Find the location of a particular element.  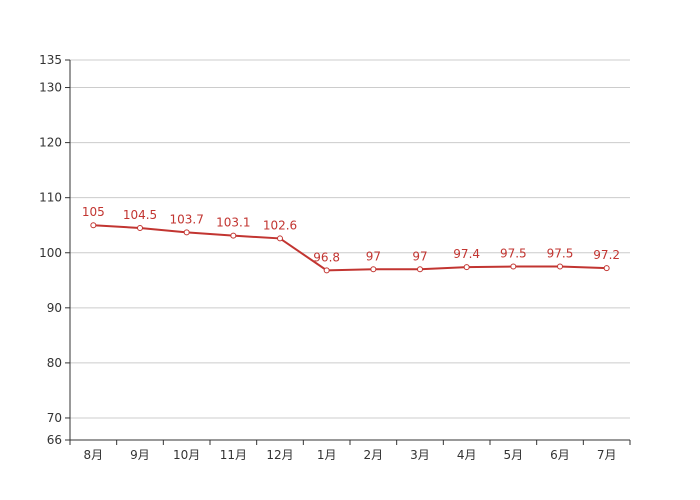

data-points is located at coordinates (350, 248).